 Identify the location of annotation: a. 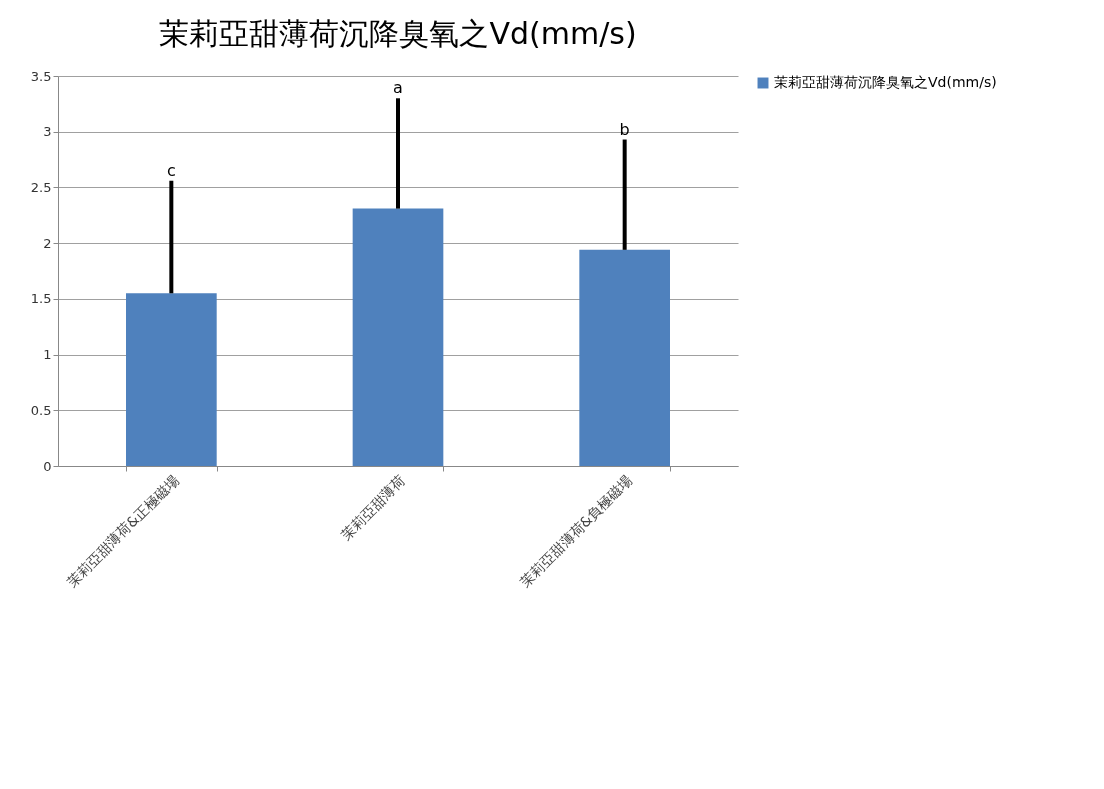
(398, 88).